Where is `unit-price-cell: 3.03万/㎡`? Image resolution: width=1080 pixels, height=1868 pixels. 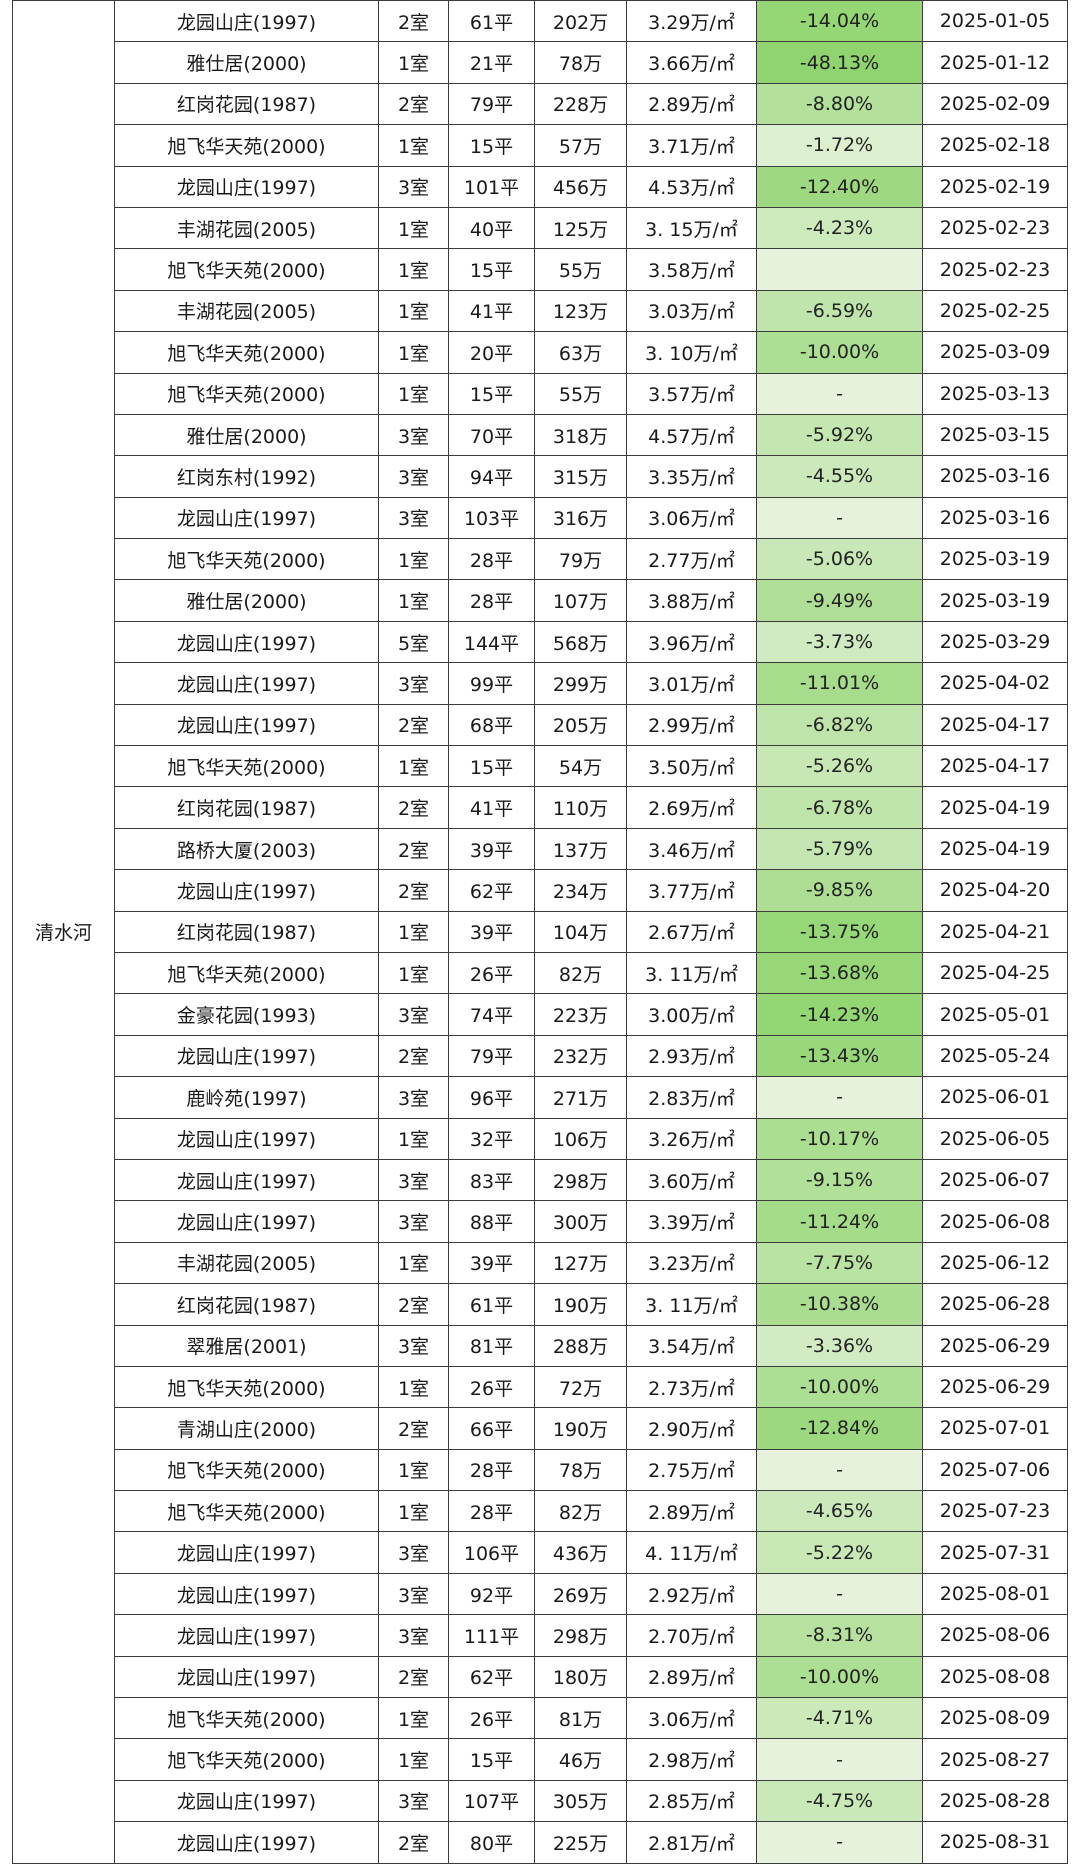 unit-price-cell: 3.03万/㎡ is located at coordinates (691, 311).